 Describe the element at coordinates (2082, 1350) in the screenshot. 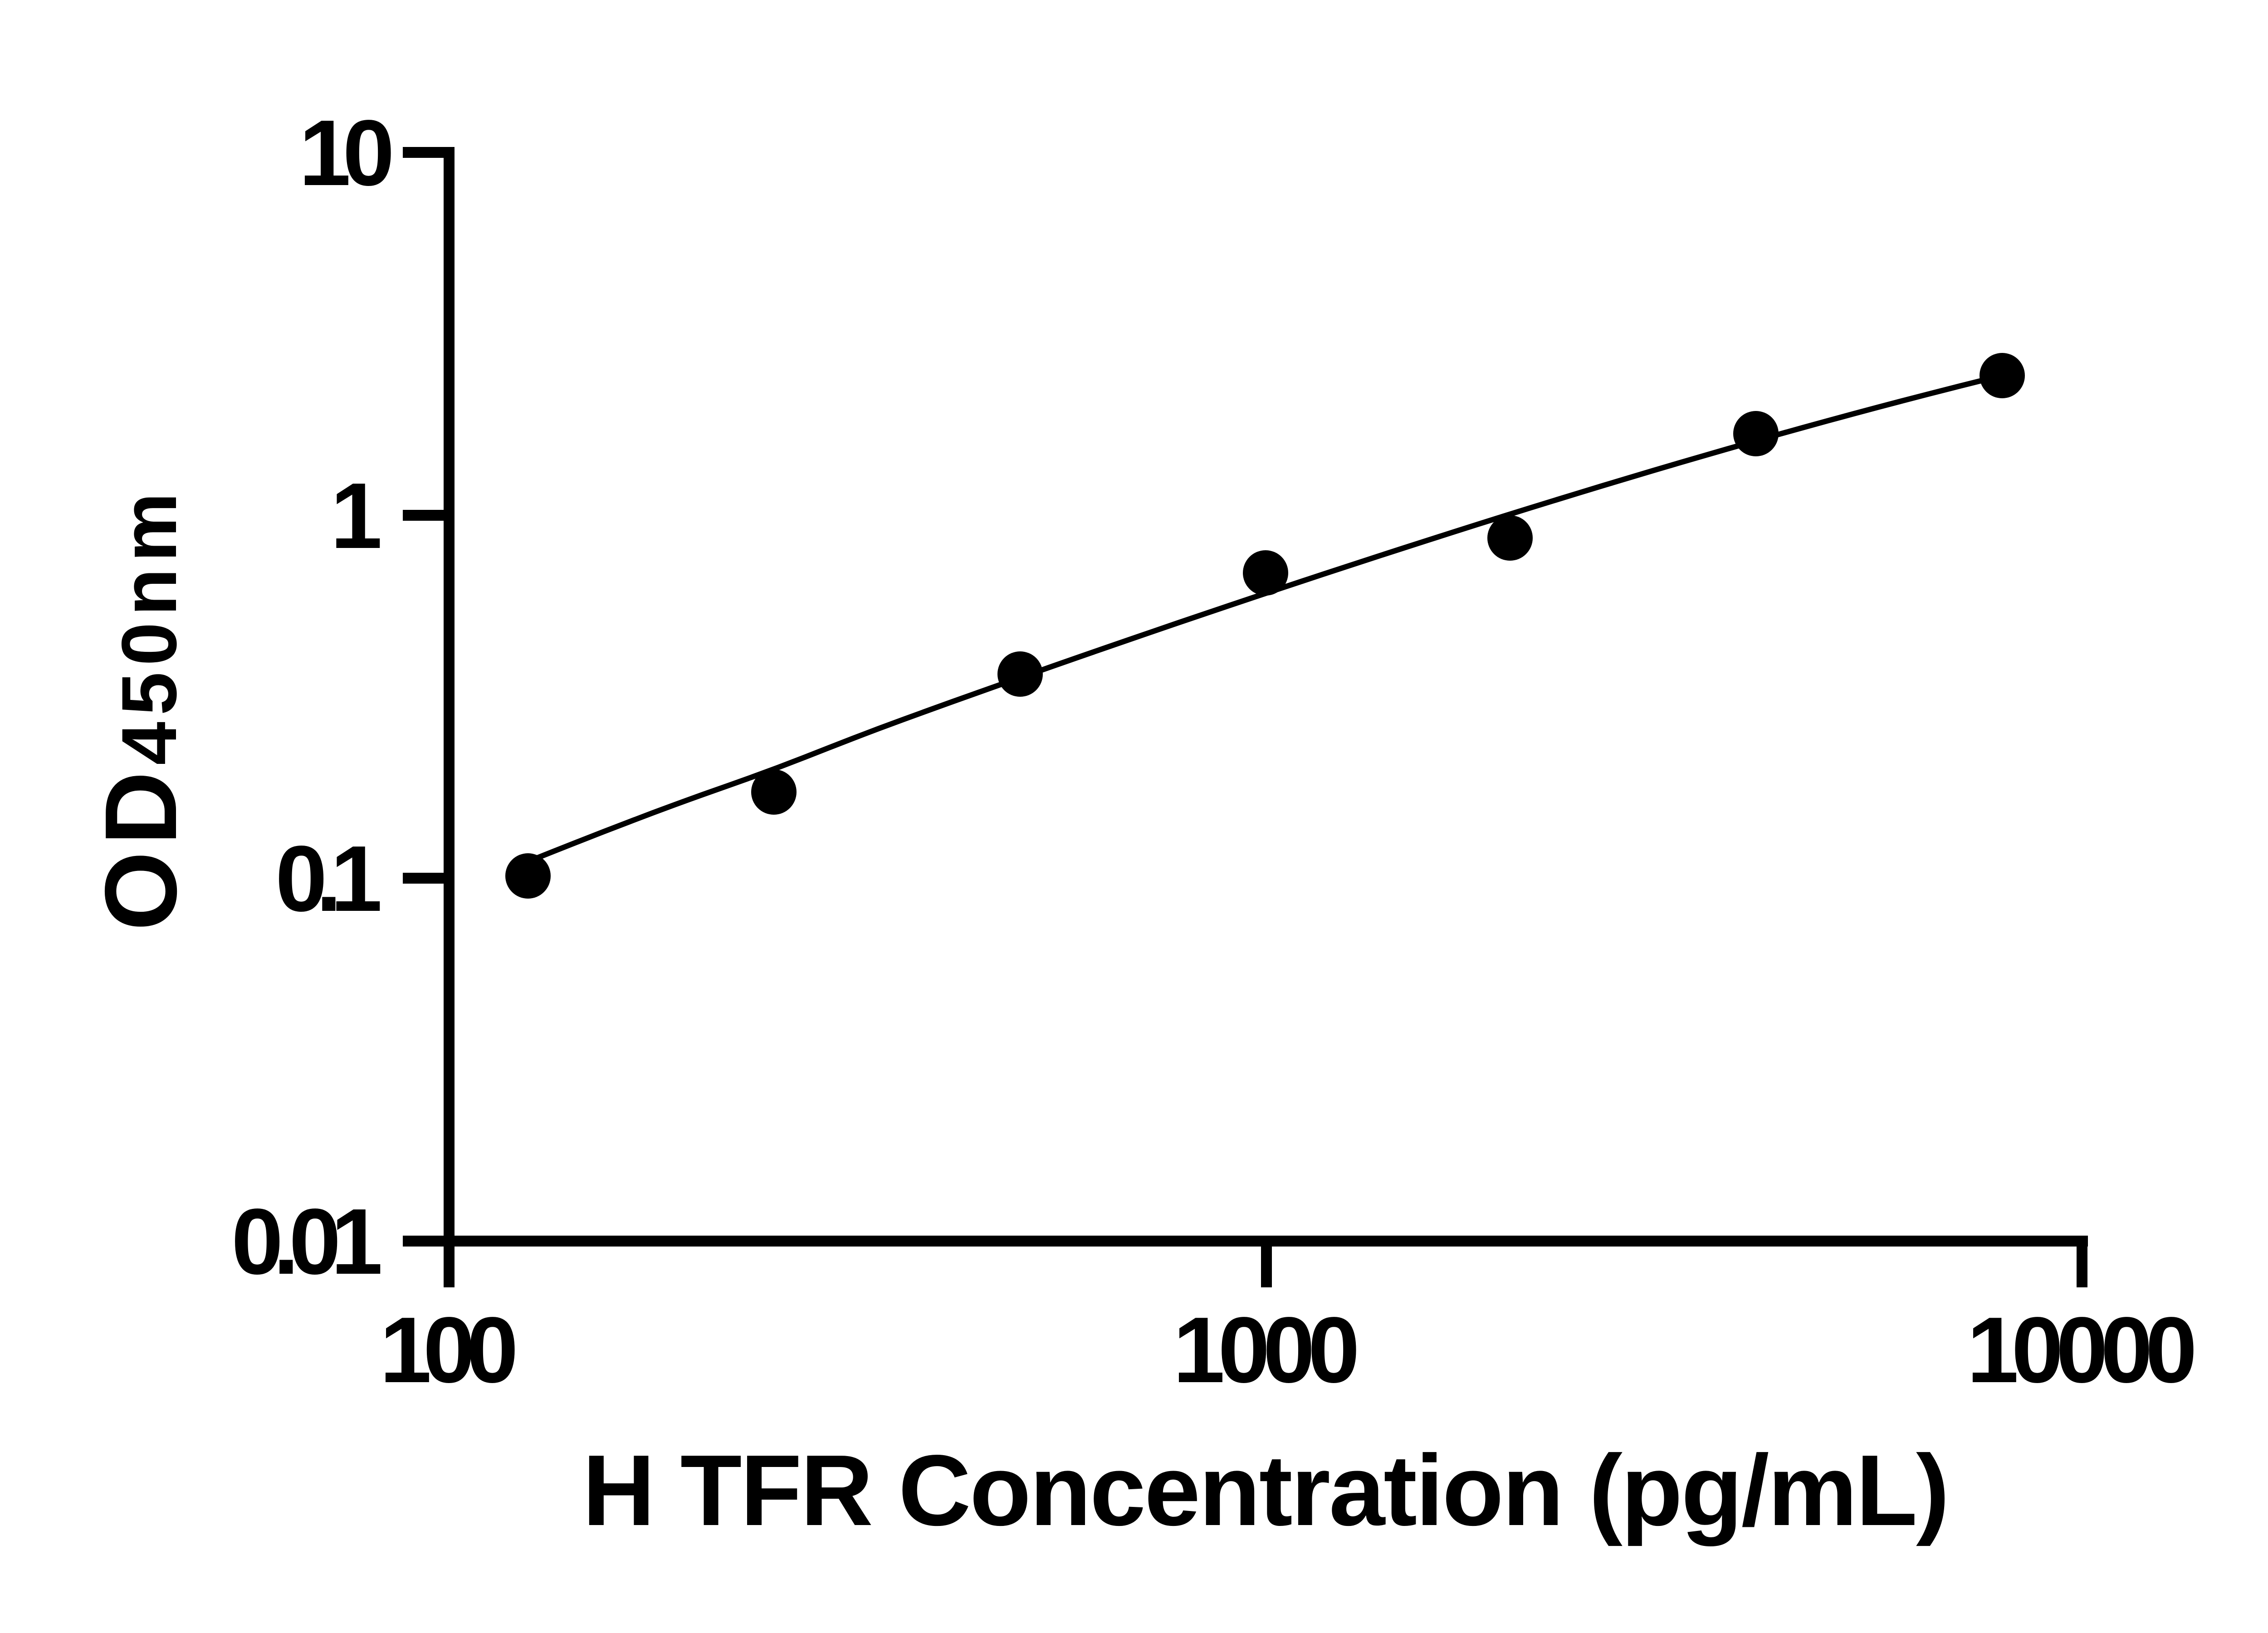

I see `svg-text: 10000` at that location.